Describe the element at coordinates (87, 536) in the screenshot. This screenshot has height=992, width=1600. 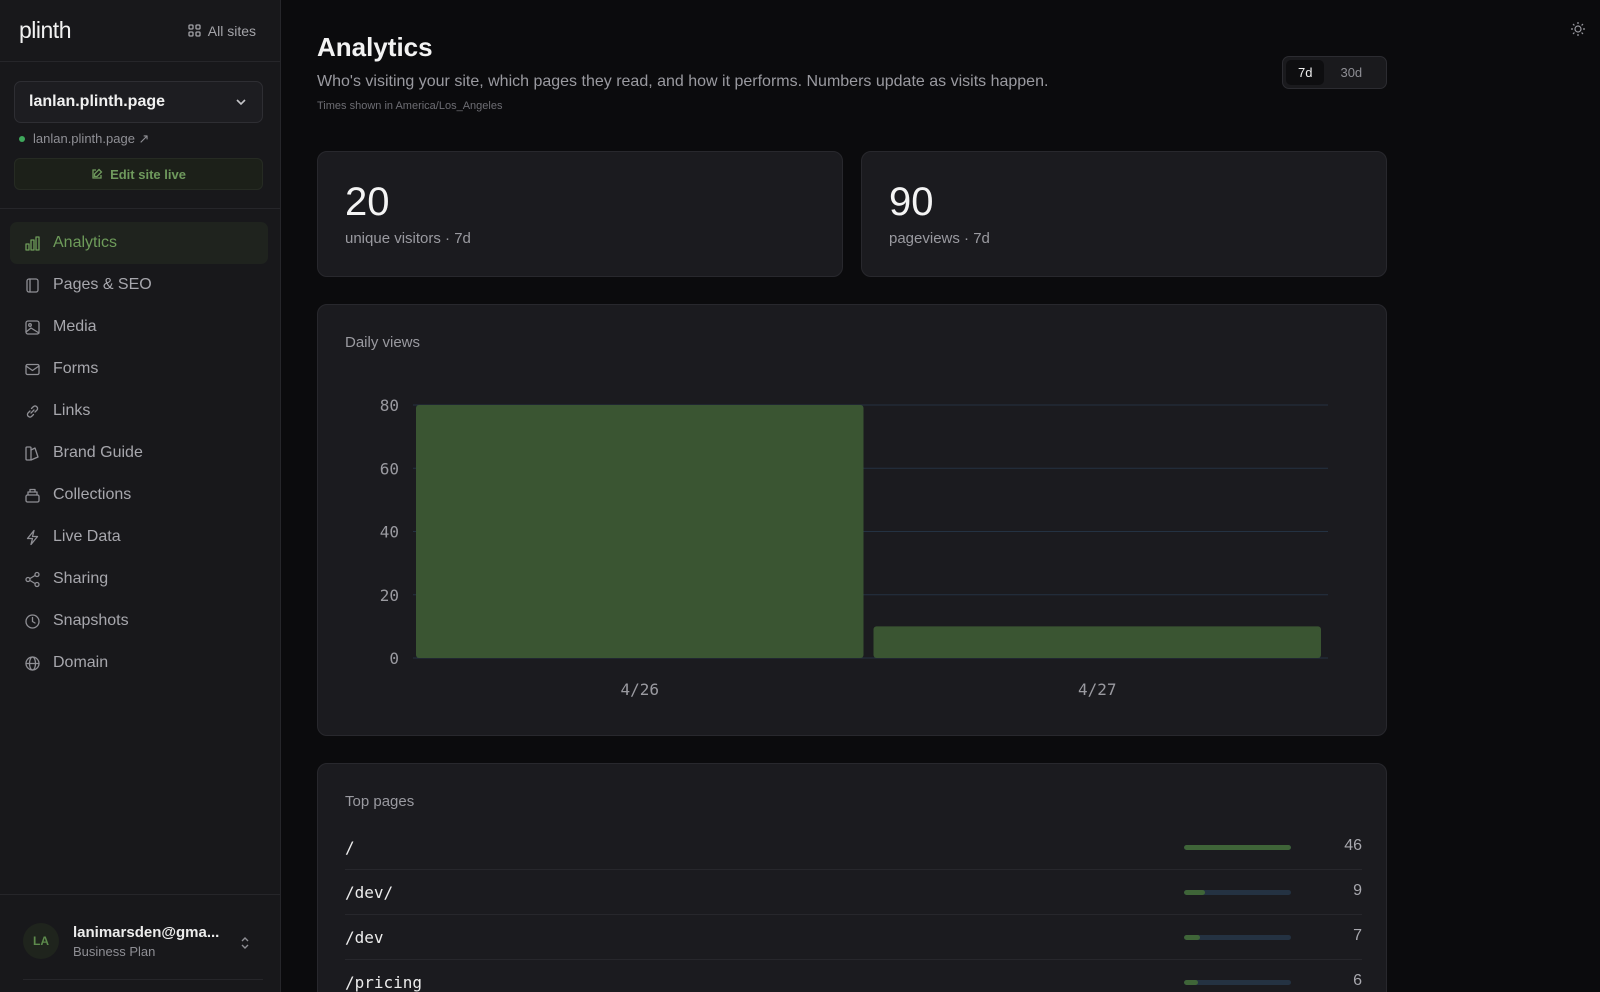
I see `sidebar-item-label: Live Data` at that location.